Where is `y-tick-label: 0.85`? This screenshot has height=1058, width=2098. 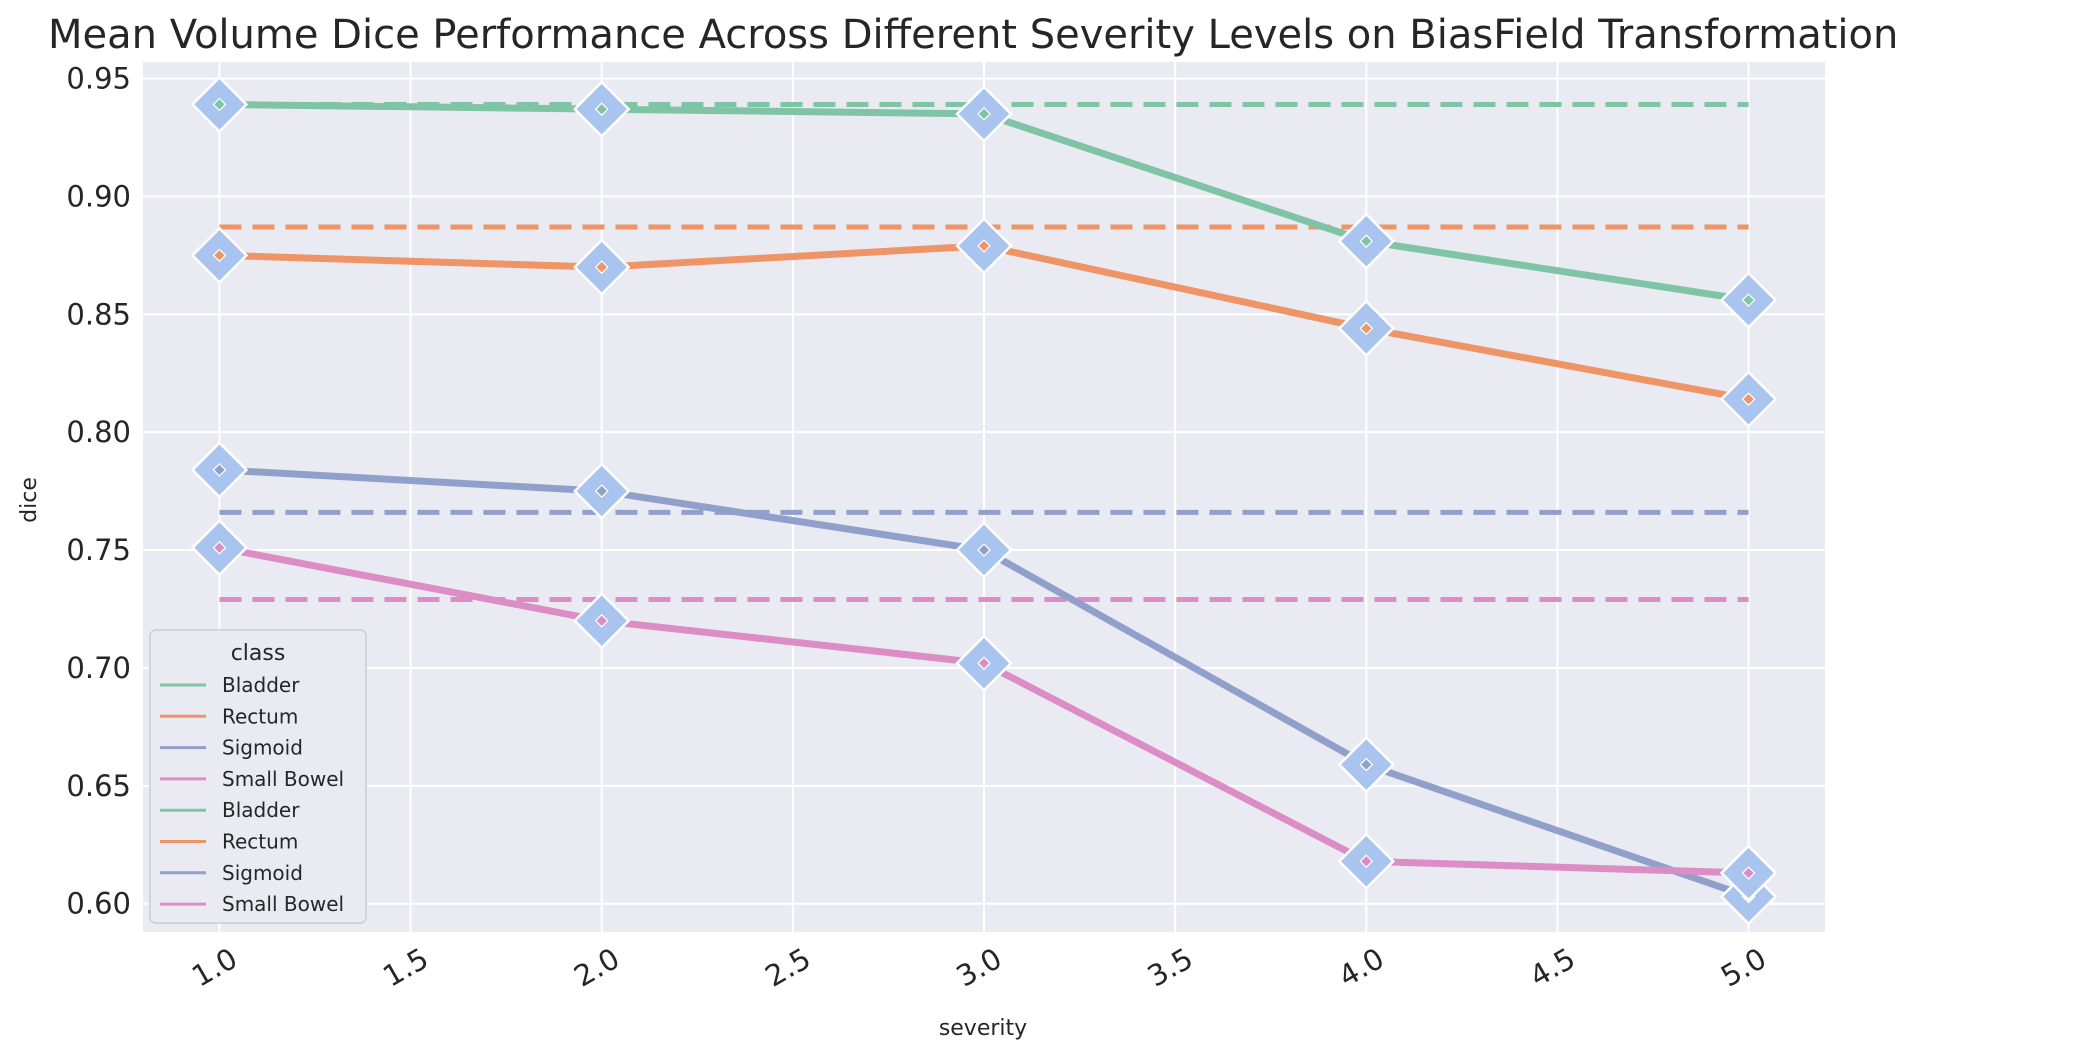
y-tick-label: 0.85 is located at coordinates (98, 314).